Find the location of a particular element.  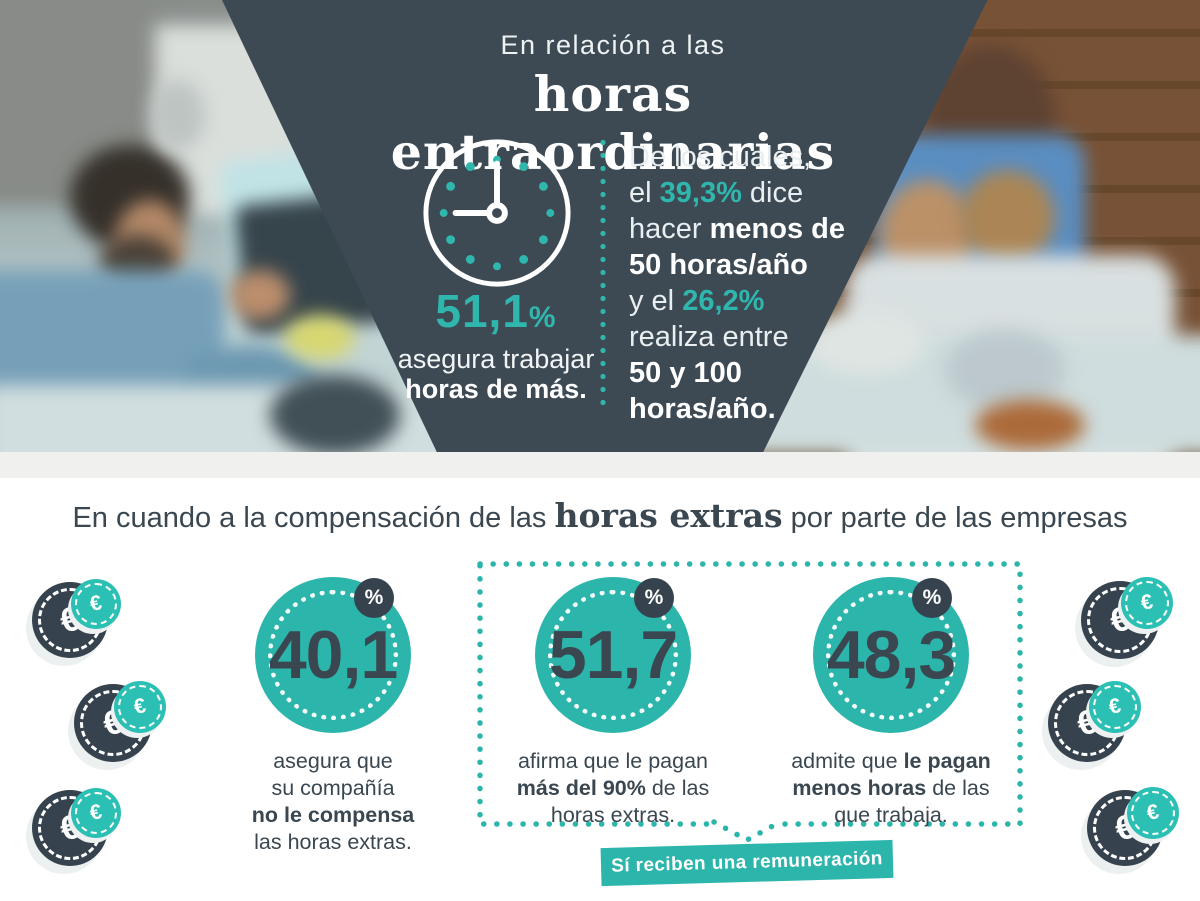

stat-number: 48,3 is located at coordinates (891, 655).